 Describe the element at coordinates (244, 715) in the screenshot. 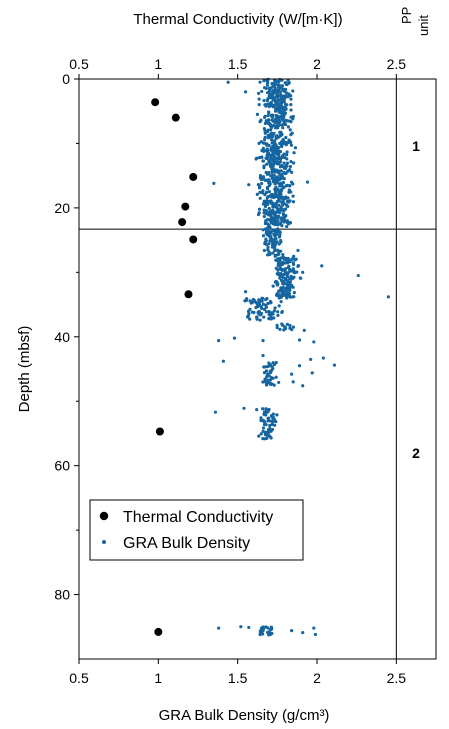

I see `bottom-axis-title: GRA Bulk Density (g/cm³)` at that location.